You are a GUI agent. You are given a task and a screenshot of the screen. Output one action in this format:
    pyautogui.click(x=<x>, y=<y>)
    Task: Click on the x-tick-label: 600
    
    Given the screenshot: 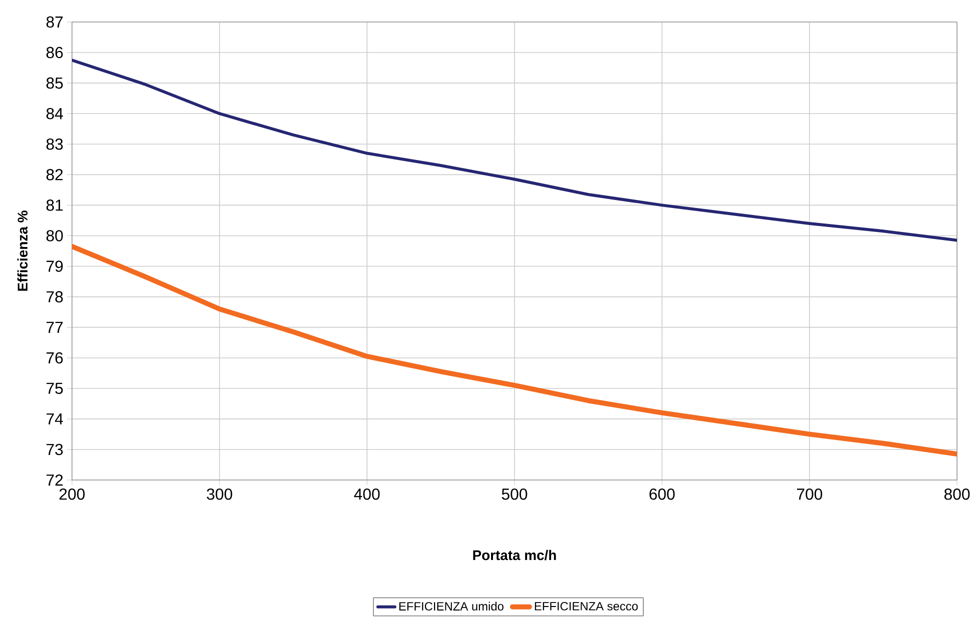 What is the action you would take?
    pyautogui.click(x=662, y=494)
    